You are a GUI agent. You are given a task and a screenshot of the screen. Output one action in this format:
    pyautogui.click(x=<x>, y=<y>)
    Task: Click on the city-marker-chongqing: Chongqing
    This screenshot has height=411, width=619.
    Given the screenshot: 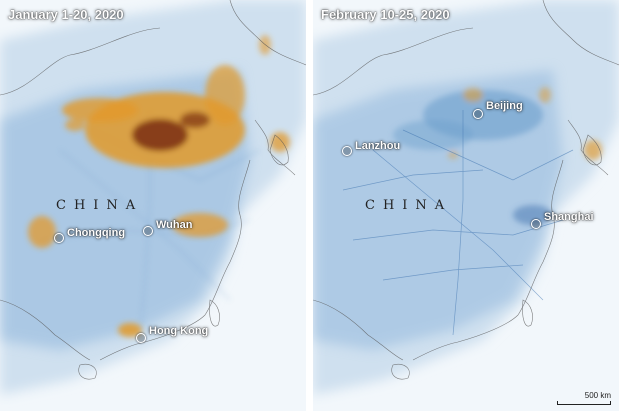 What is the action you would take?
    pyautogui.click(x=89, y=235)
    